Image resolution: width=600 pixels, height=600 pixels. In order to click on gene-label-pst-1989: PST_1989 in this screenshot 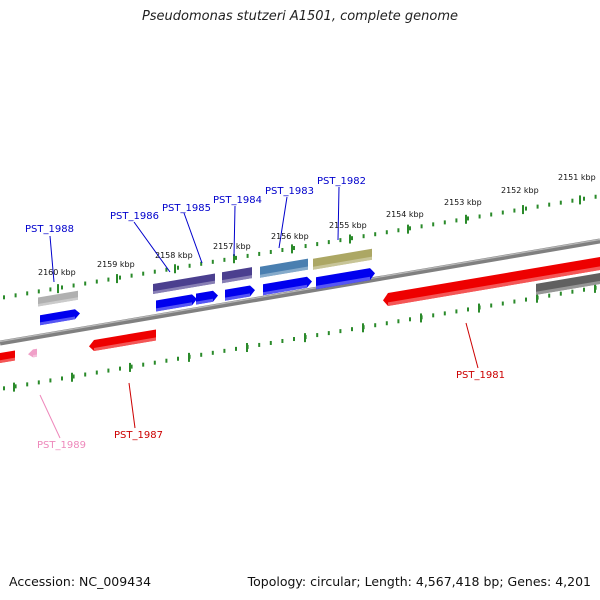, I will do `click(61, 445)`.